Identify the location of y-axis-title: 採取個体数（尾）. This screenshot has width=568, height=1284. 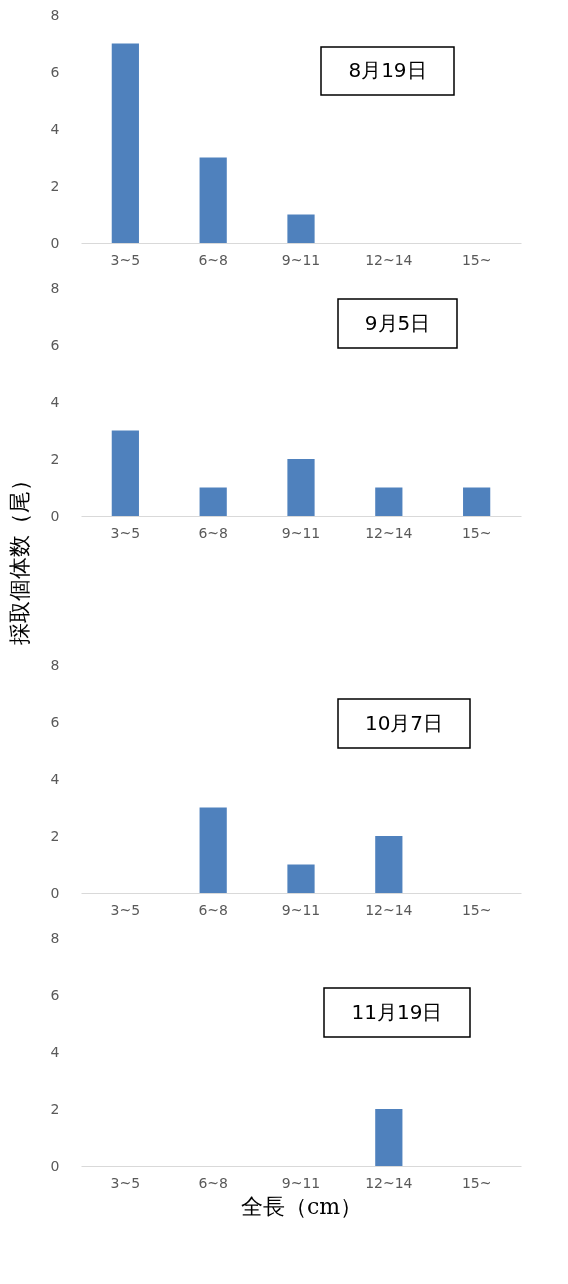
(19, 556).